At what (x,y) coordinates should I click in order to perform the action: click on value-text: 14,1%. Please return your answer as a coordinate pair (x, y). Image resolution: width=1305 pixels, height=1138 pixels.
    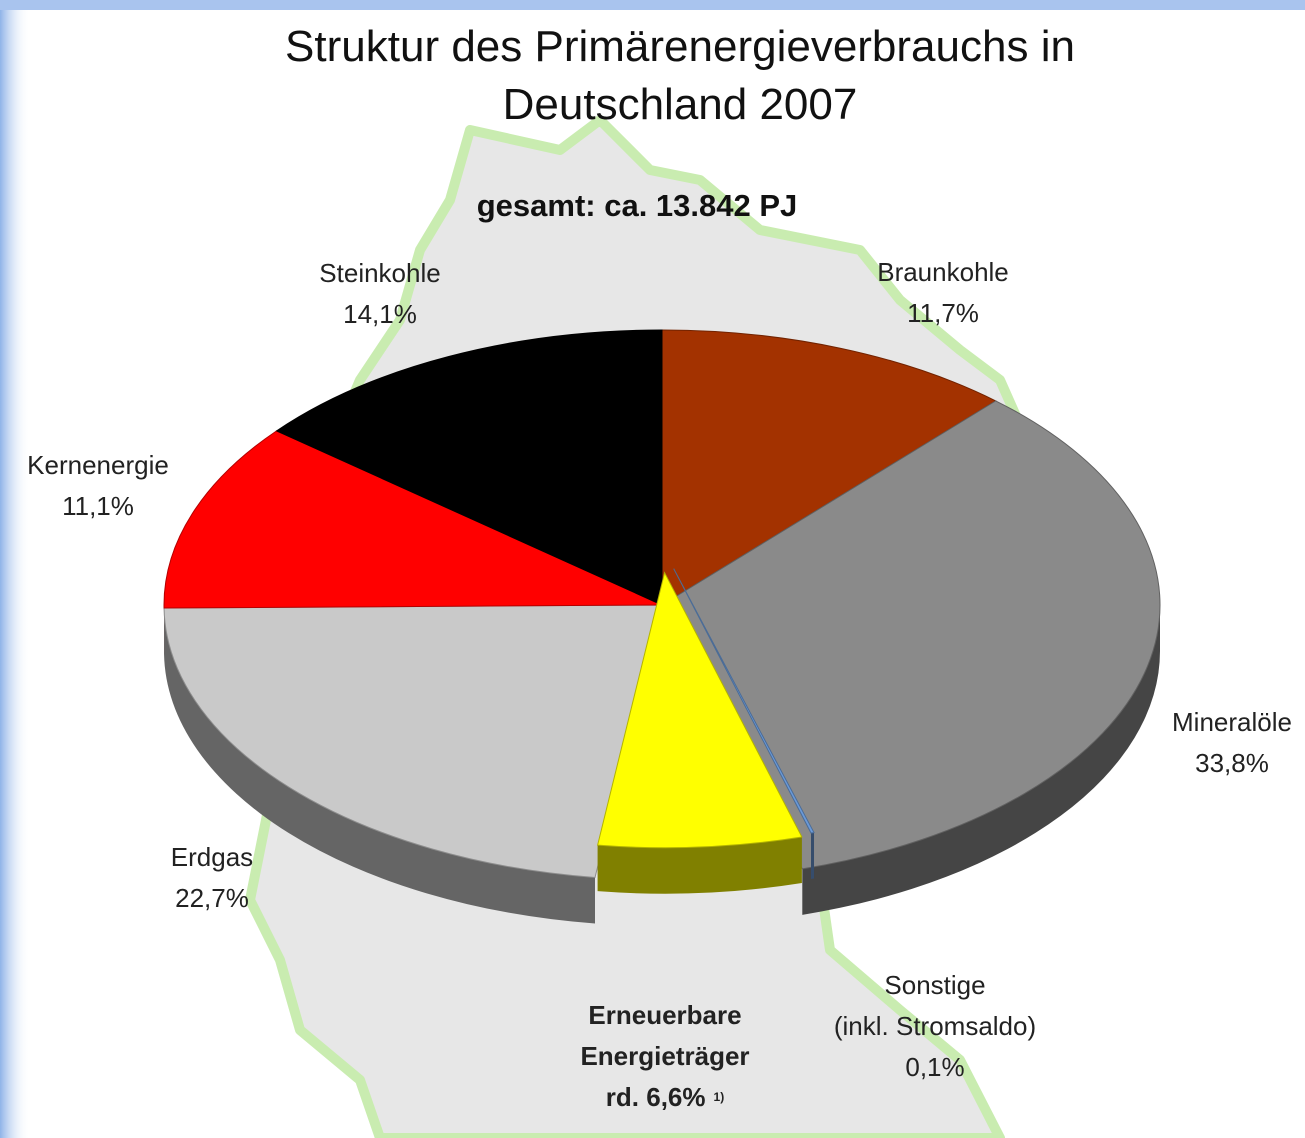
    Looking at the image, I should click on (380, 314).